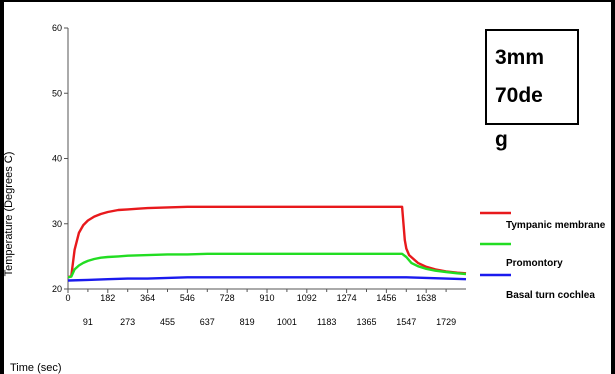 Image resolution: width=615 pixels, height=374 pixels. I want to click on legend-label-2: Promontory, so click(534, 263).